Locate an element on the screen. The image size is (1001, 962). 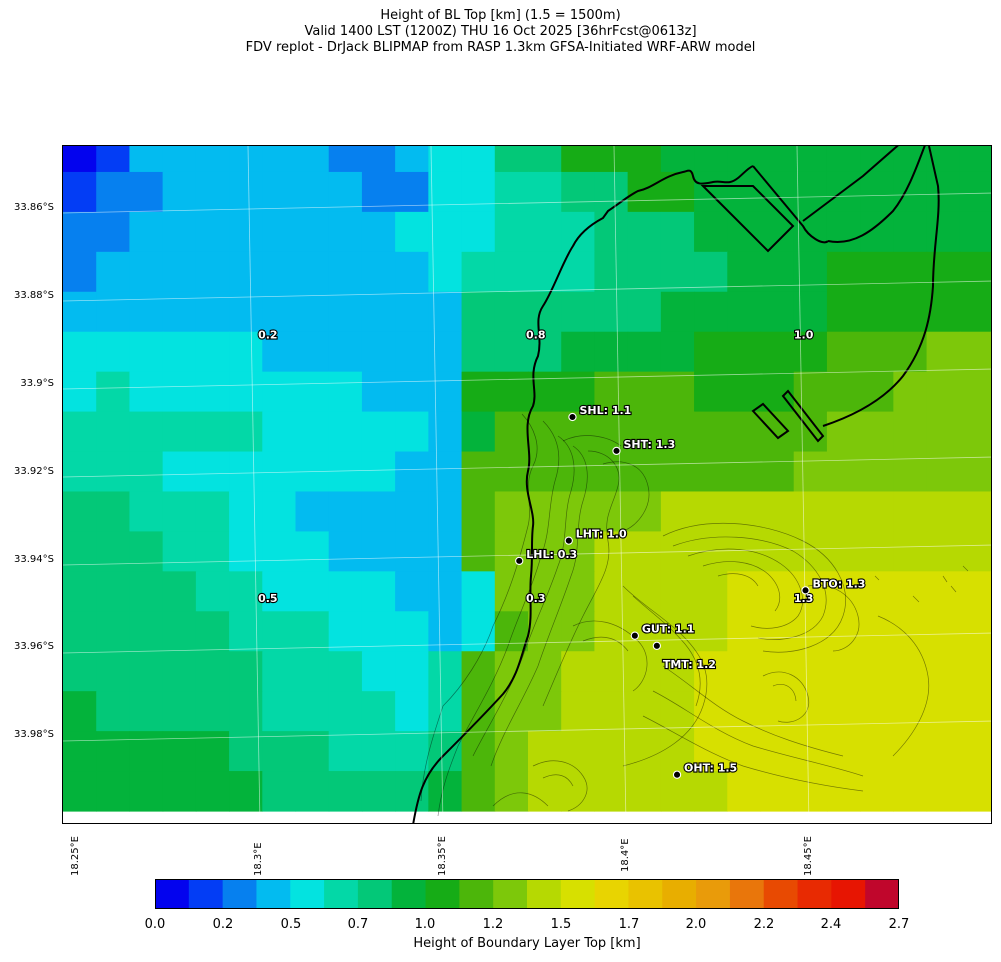
colorbar is located at coordinates (527, 894).